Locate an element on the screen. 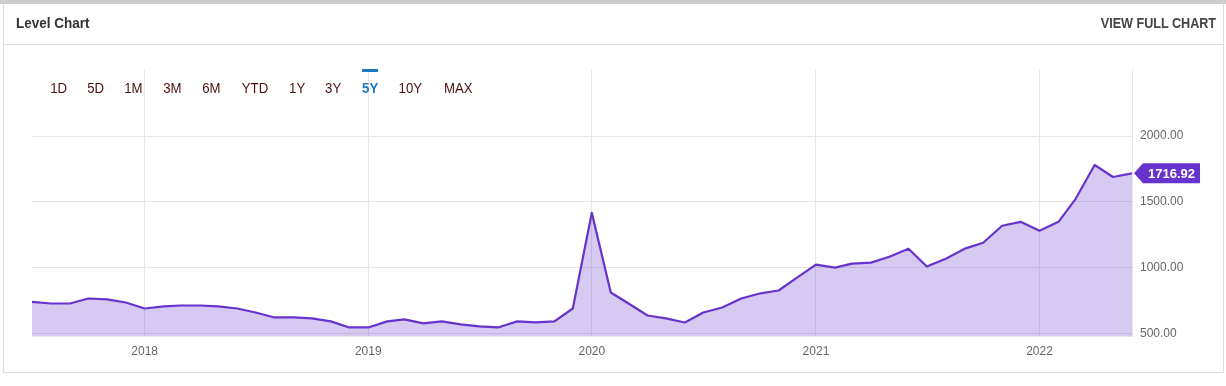  data-label: 1716.92 is located at coordinates (1171, 173).